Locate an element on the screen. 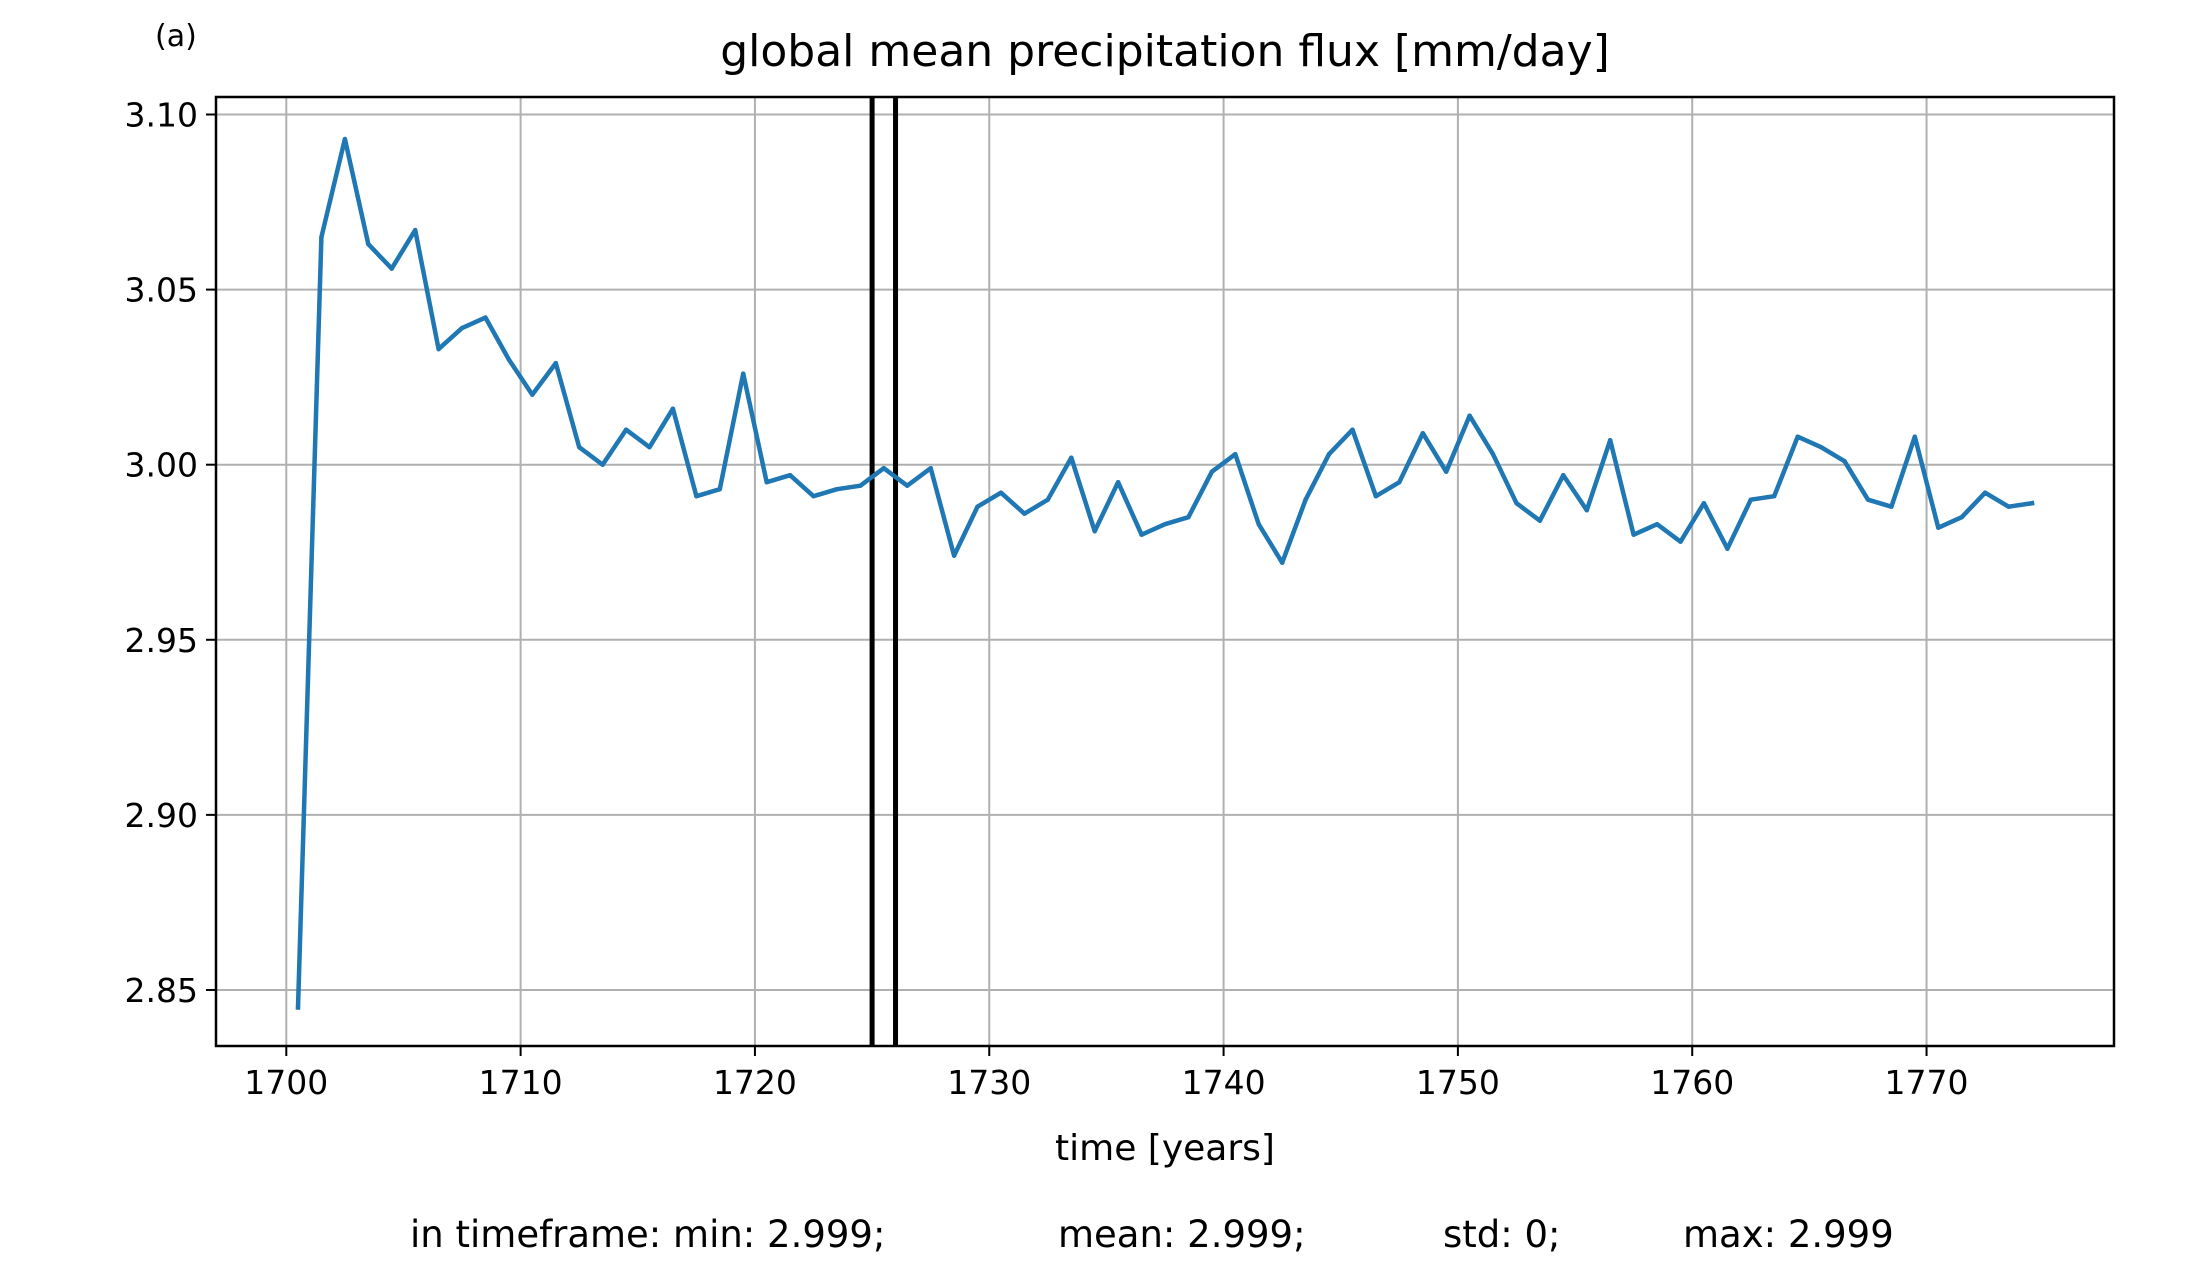  marker-lines is located at coordinates (884, 571).